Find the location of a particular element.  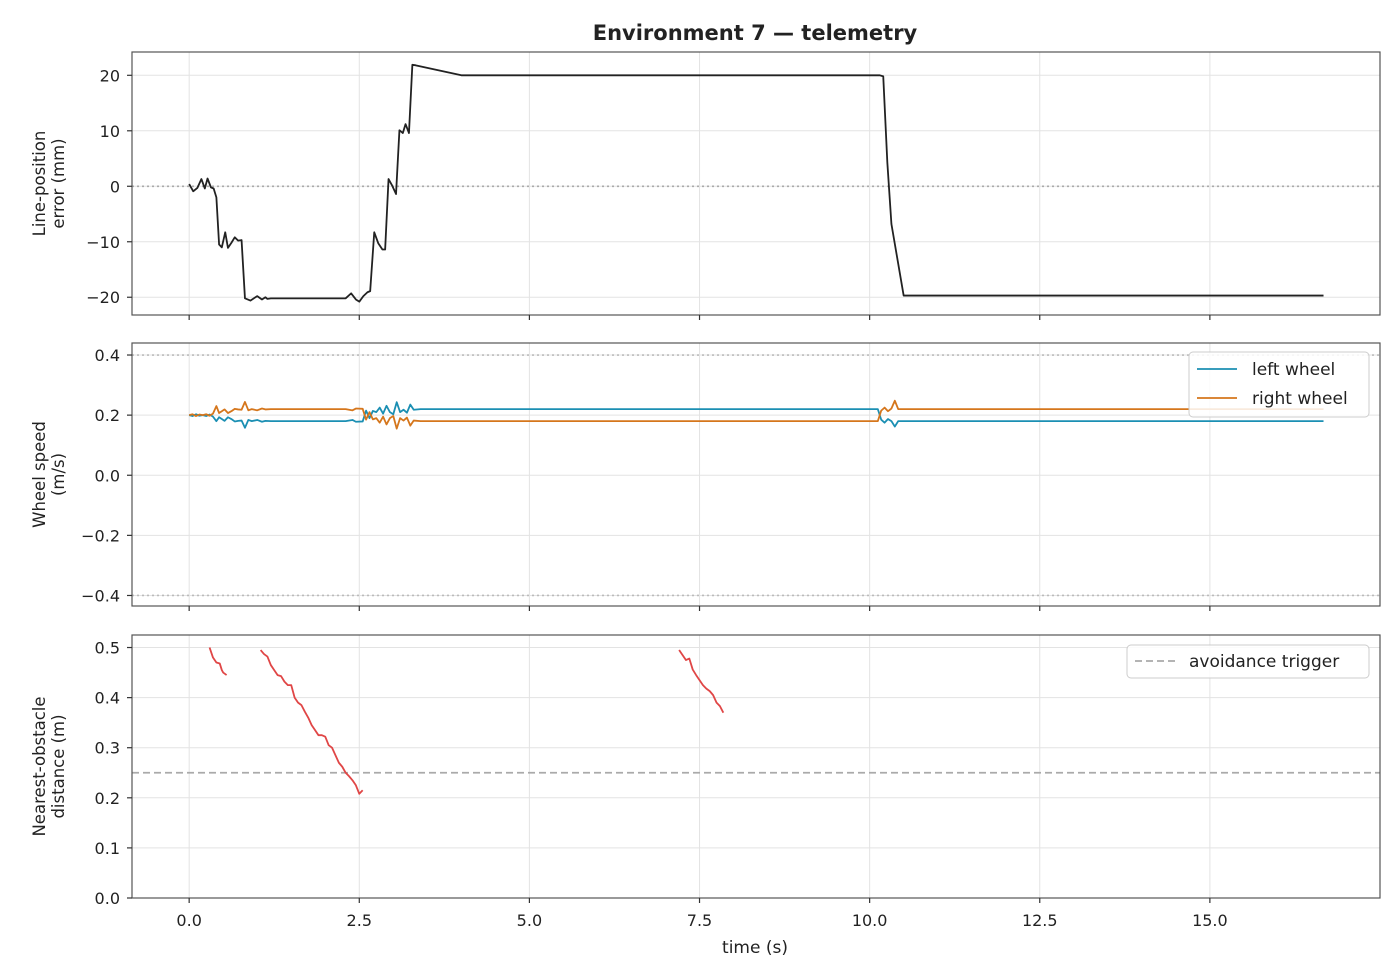

y-tick-label: −20 is located at coordinates (103, 297).